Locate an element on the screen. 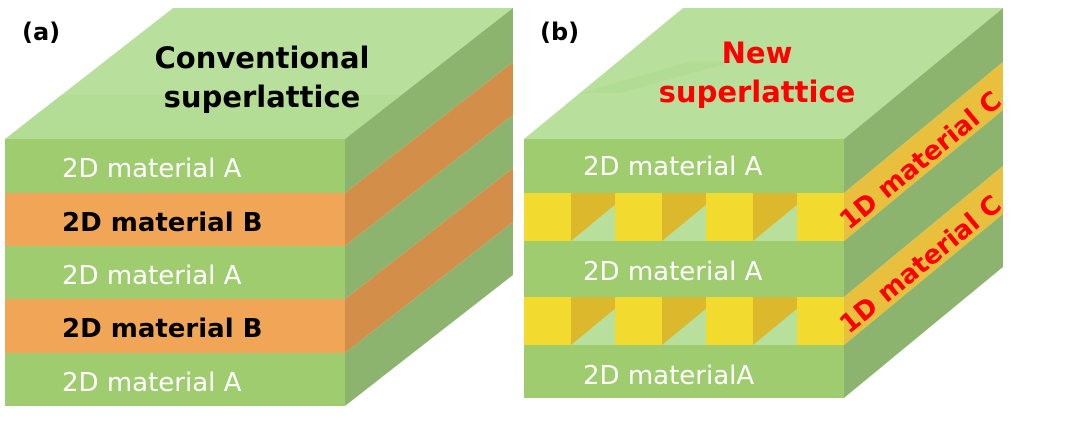 This screenshot has height=422, width=1074. panel-label: (b) is located at coordinates (559, 32).